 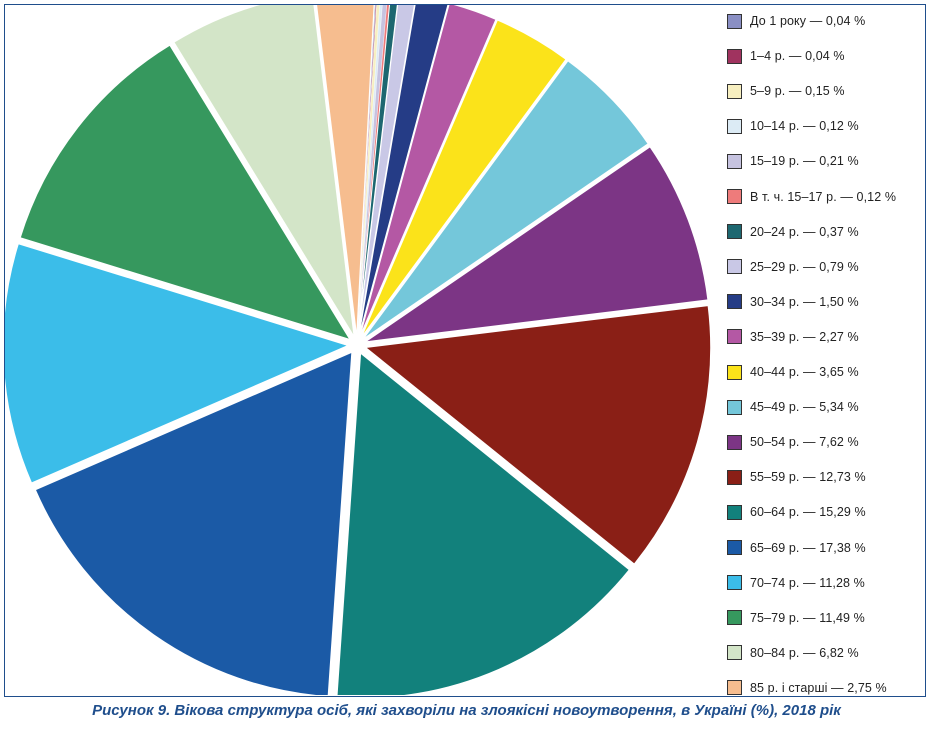 I want to click on legend-item: 45–49 р. — 5,34 %, so click(x=793, y=407).